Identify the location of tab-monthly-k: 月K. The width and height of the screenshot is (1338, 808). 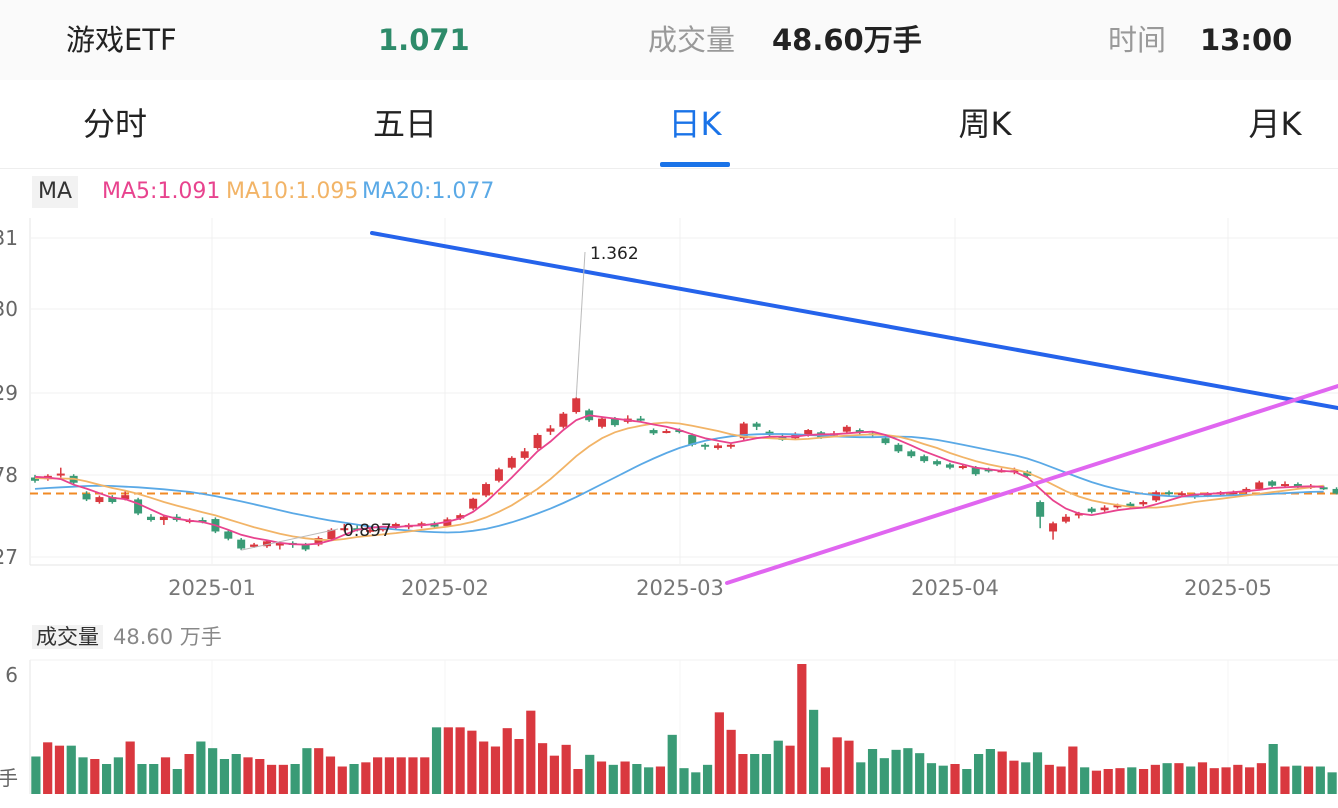
(1275, 124).